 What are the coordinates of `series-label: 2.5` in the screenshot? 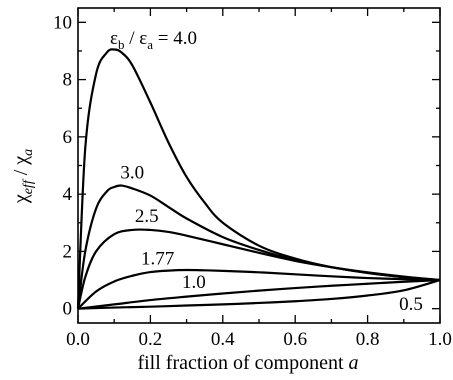 It's located at (147, 216).